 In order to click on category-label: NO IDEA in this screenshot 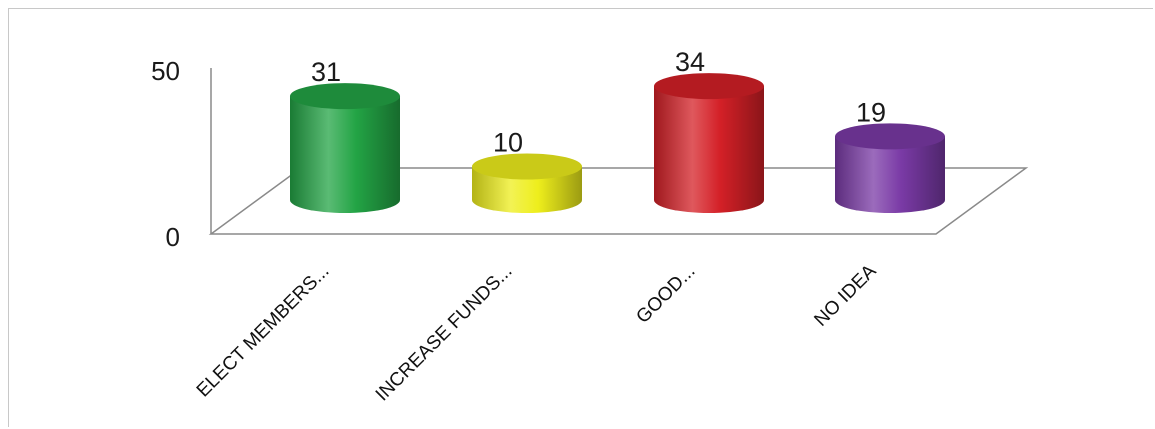, I will do `click(845, 295)`.